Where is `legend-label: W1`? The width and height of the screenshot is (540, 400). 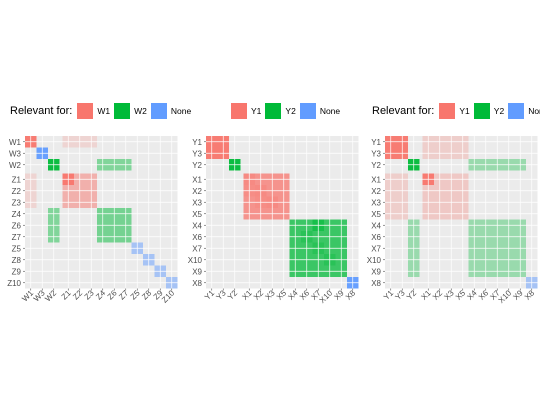
legend-label: W1 is located at coordinates (104, 111).